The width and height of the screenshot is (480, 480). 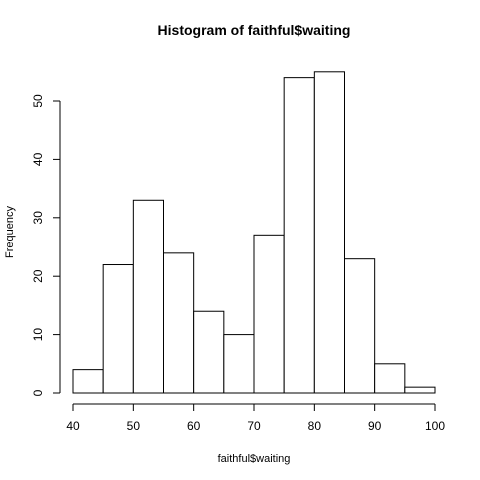 What do you see at coordinates (134, 426) in the screenshot?
I see `x-tick-label: 50` at bounding box center [134, 426].